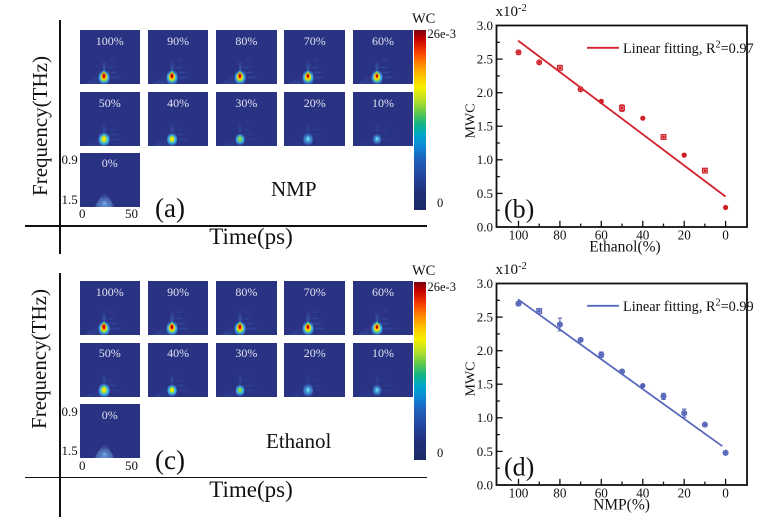 The image size is (776, 517). Describe the element at coordinates (519, 467) in the screenshot. I see `svg-text: (d)` at that location.